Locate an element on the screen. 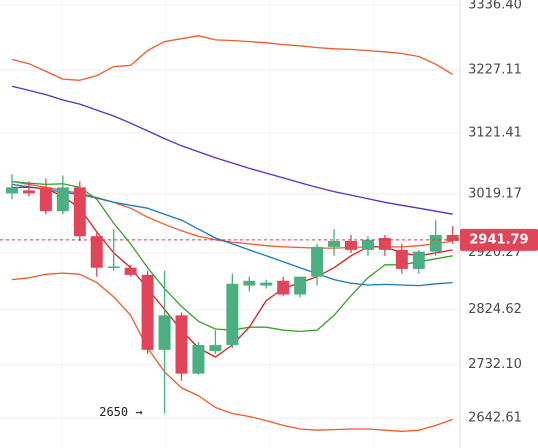 Image resolution: width=538 pixels, height=448 pixels. current-price-label: 2941.79 is located at coordinates (498, 239).